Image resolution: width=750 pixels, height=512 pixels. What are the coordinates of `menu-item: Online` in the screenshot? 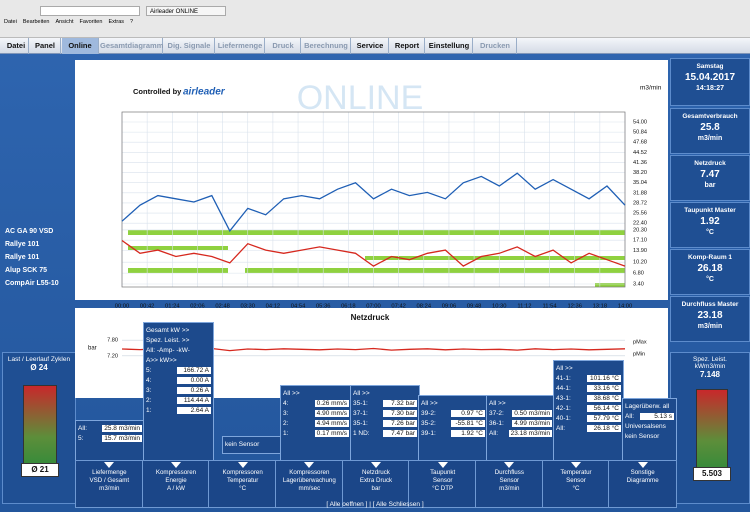 It's located at (80, 46).